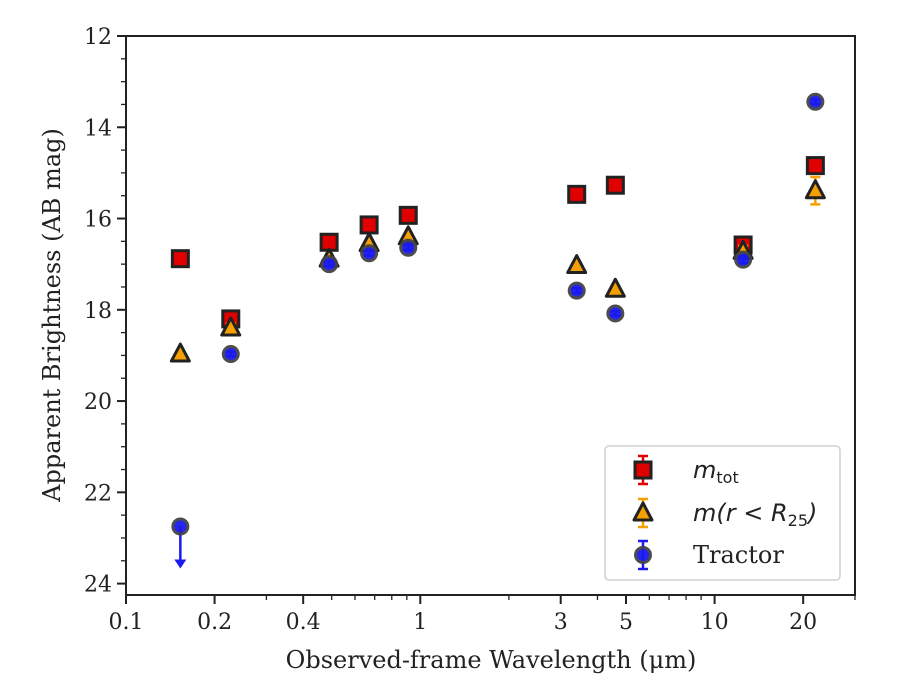  I want to click on y-tick-label: 20, so click(98, 402).